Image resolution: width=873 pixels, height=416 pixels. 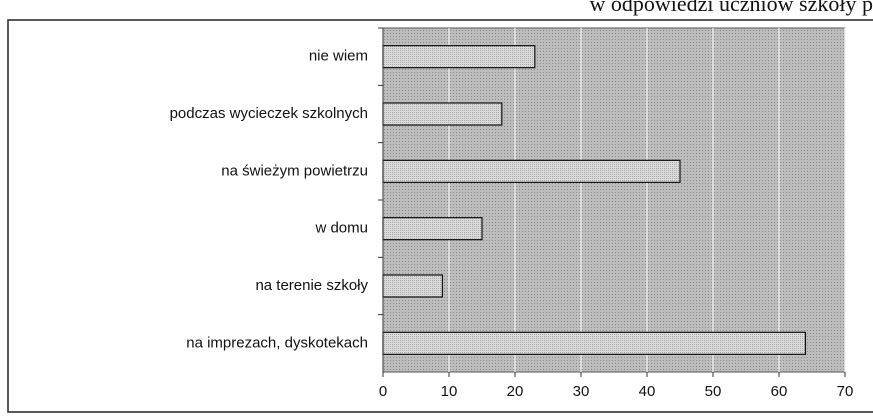 What do you see at coordinates (341, 228) in the screenshot?
I see `y-tick-label: w domu` at bounding box center [341, 228].